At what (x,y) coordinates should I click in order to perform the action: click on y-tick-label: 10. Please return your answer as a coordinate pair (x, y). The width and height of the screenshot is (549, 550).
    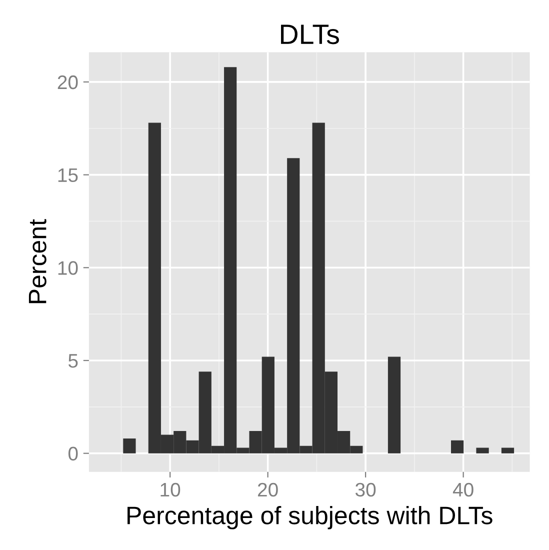
    Looking at the image, I should click on (68, 268).